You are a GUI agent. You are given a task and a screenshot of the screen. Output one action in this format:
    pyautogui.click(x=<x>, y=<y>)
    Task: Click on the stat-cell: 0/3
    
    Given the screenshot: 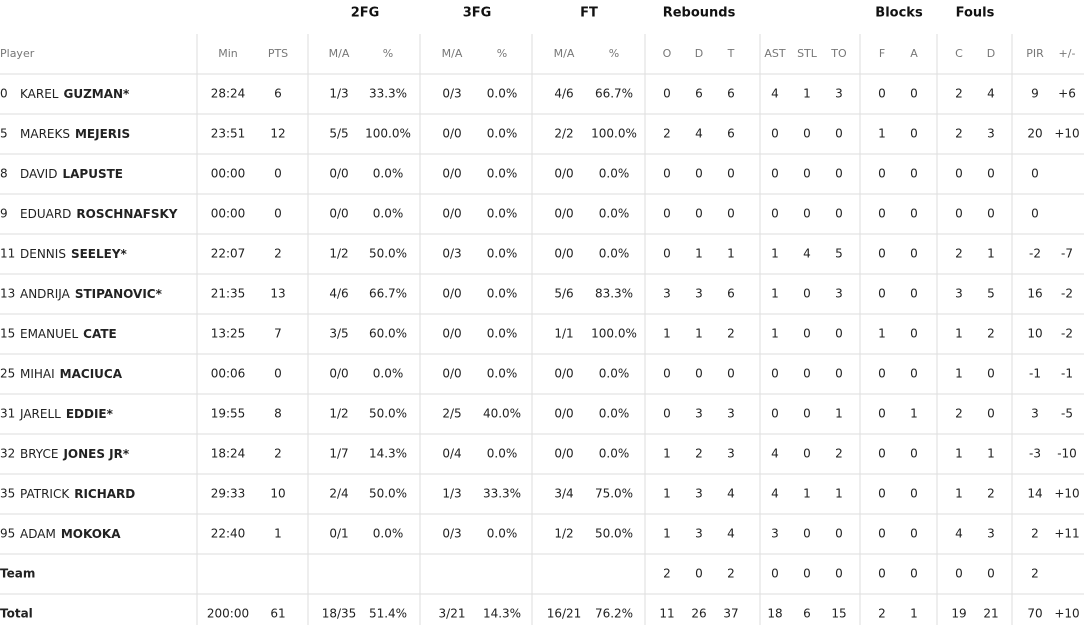 What is the action you would take?
    pyautogui.click(x=451, y=254)
    